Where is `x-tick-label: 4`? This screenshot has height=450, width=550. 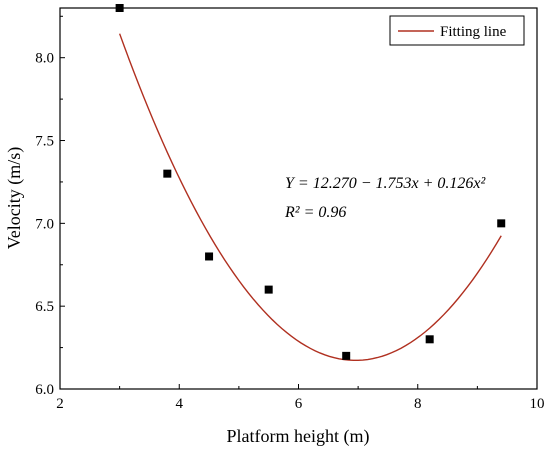
x-tick-label: 4 is located at coordinates (180, 404).